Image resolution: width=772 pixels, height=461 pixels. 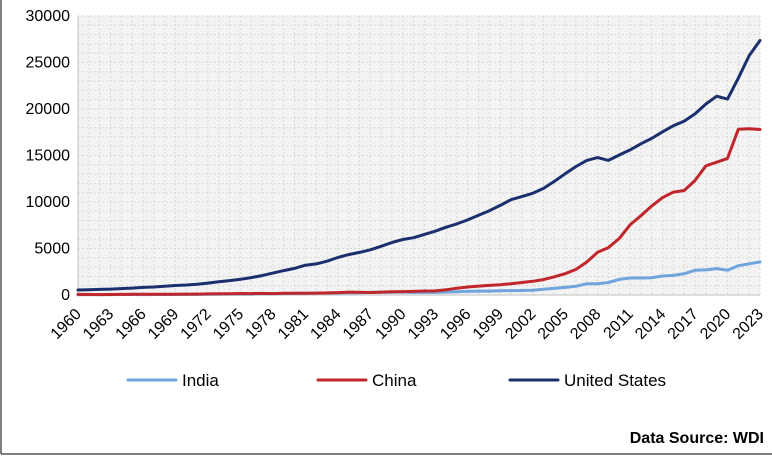 What do you see at coordinates (98, 324) in the screenshot?
I see `x-tick-label: 1963` at bounding box center [98, 324].